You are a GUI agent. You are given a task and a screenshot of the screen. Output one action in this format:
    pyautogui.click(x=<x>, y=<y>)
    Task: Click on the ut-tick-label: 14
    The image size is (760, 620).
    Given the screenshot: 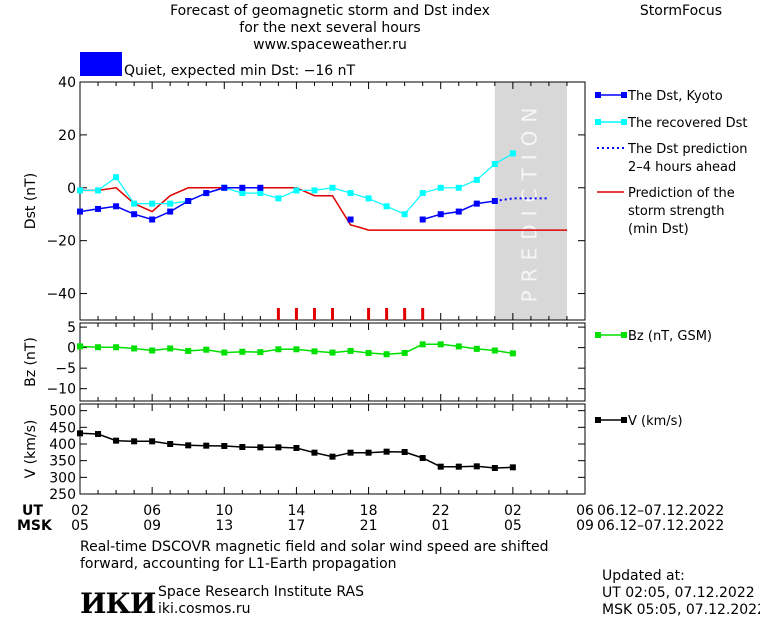 What is the action you would take?
    pyautogui.click(x=297, y=511)
    